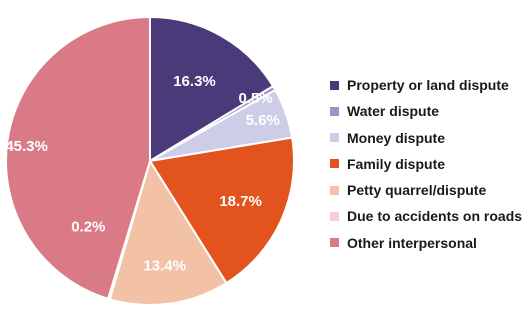 The image size is (532, 323). I want to click on legend-label-petty: Petty quarrel/dispute, so click(417, 190).